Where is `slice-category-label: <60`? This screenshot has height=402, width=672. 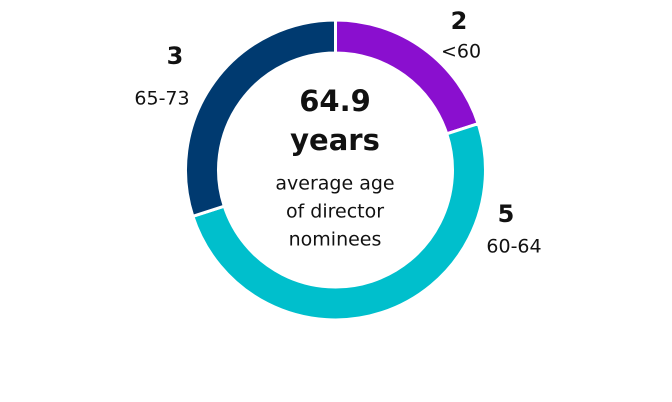 slice-category-label: <60 is located at coordinates (461, 52).